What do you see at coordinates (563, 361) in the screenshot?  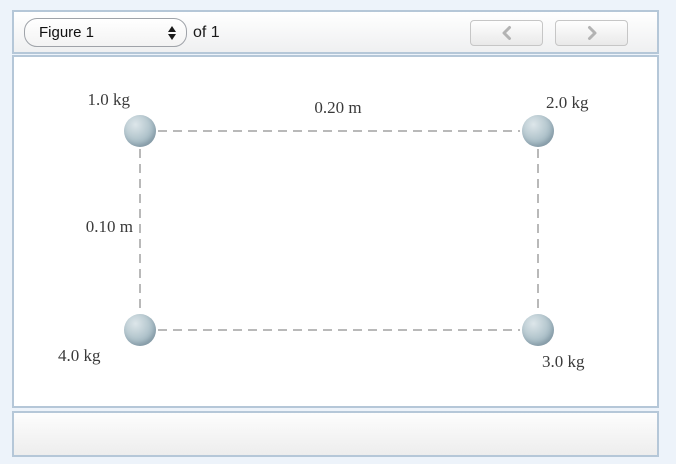 I see `mass-label-bottom-right: 3.0 kg` at bounding box center [563, 361].